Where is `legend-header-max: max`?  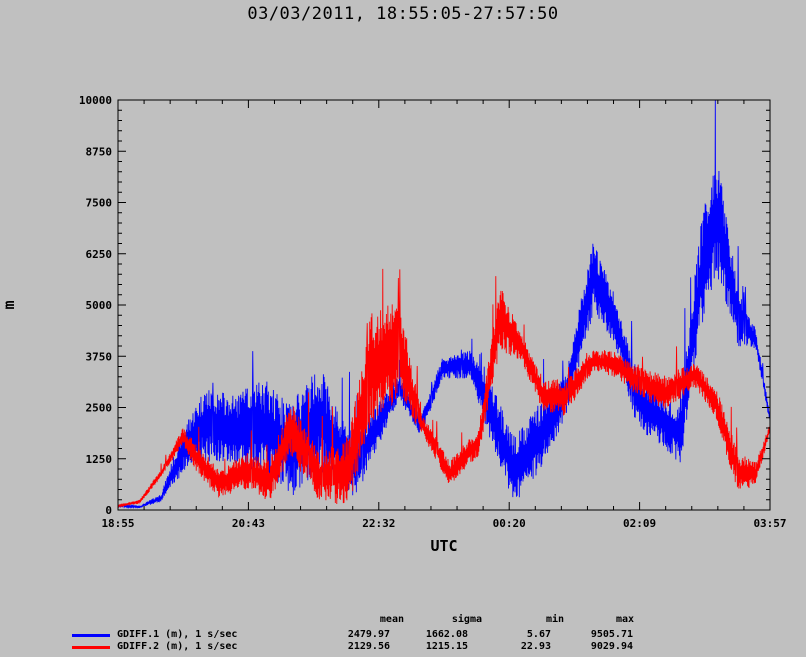 legend-header-max: max is located at coordinates (624, 619).